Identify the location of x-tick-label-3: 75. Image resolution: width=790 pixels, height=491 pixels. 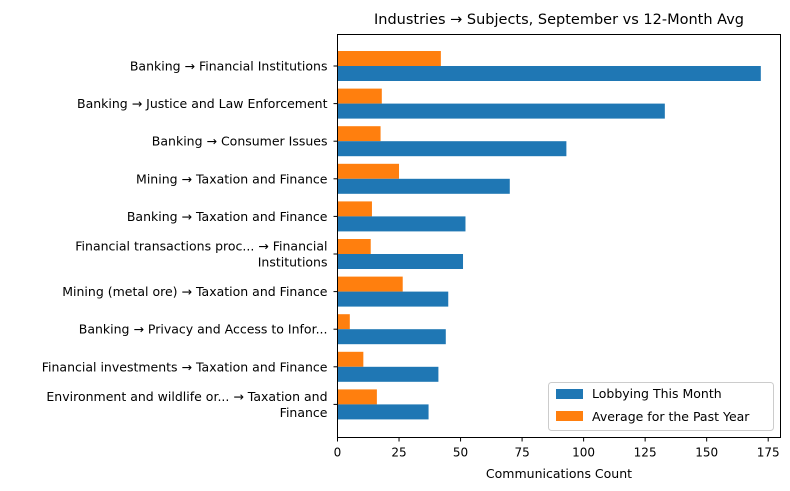
(521, 453).